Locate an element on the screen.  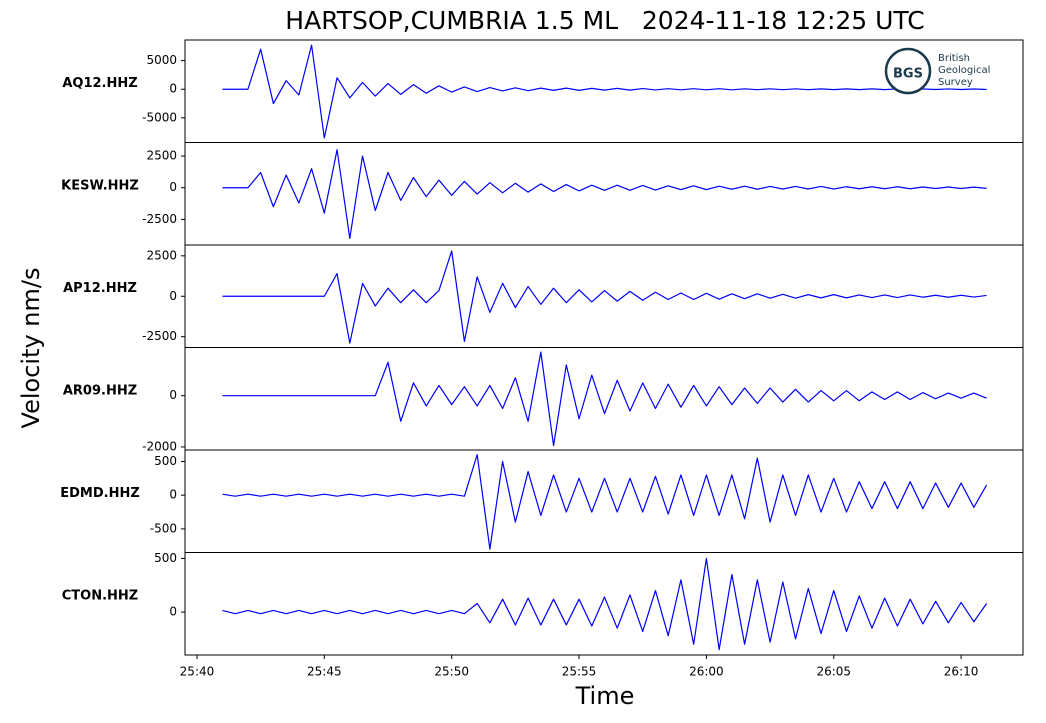
logo: BGS British Geological Survey is located at coordinates (937, 71).